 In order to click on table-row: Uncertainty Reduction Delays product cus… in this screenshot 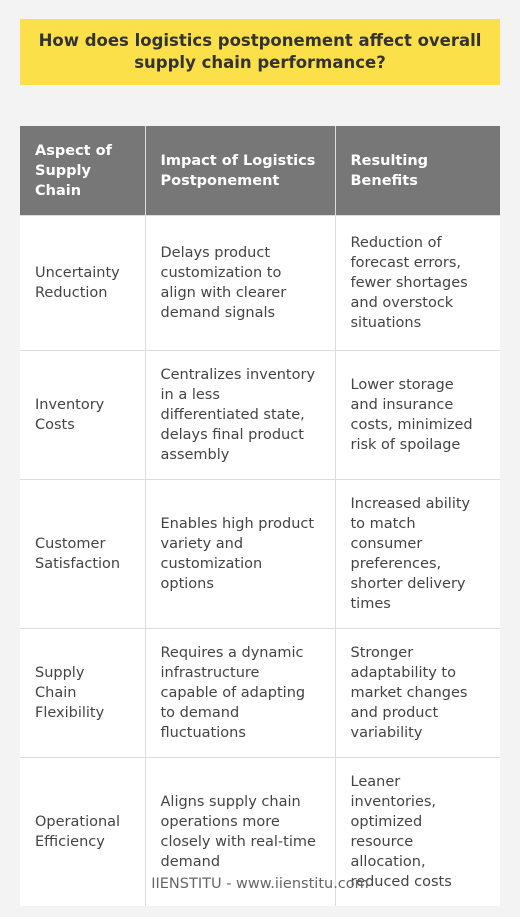, I will do `click(260, 283)`.